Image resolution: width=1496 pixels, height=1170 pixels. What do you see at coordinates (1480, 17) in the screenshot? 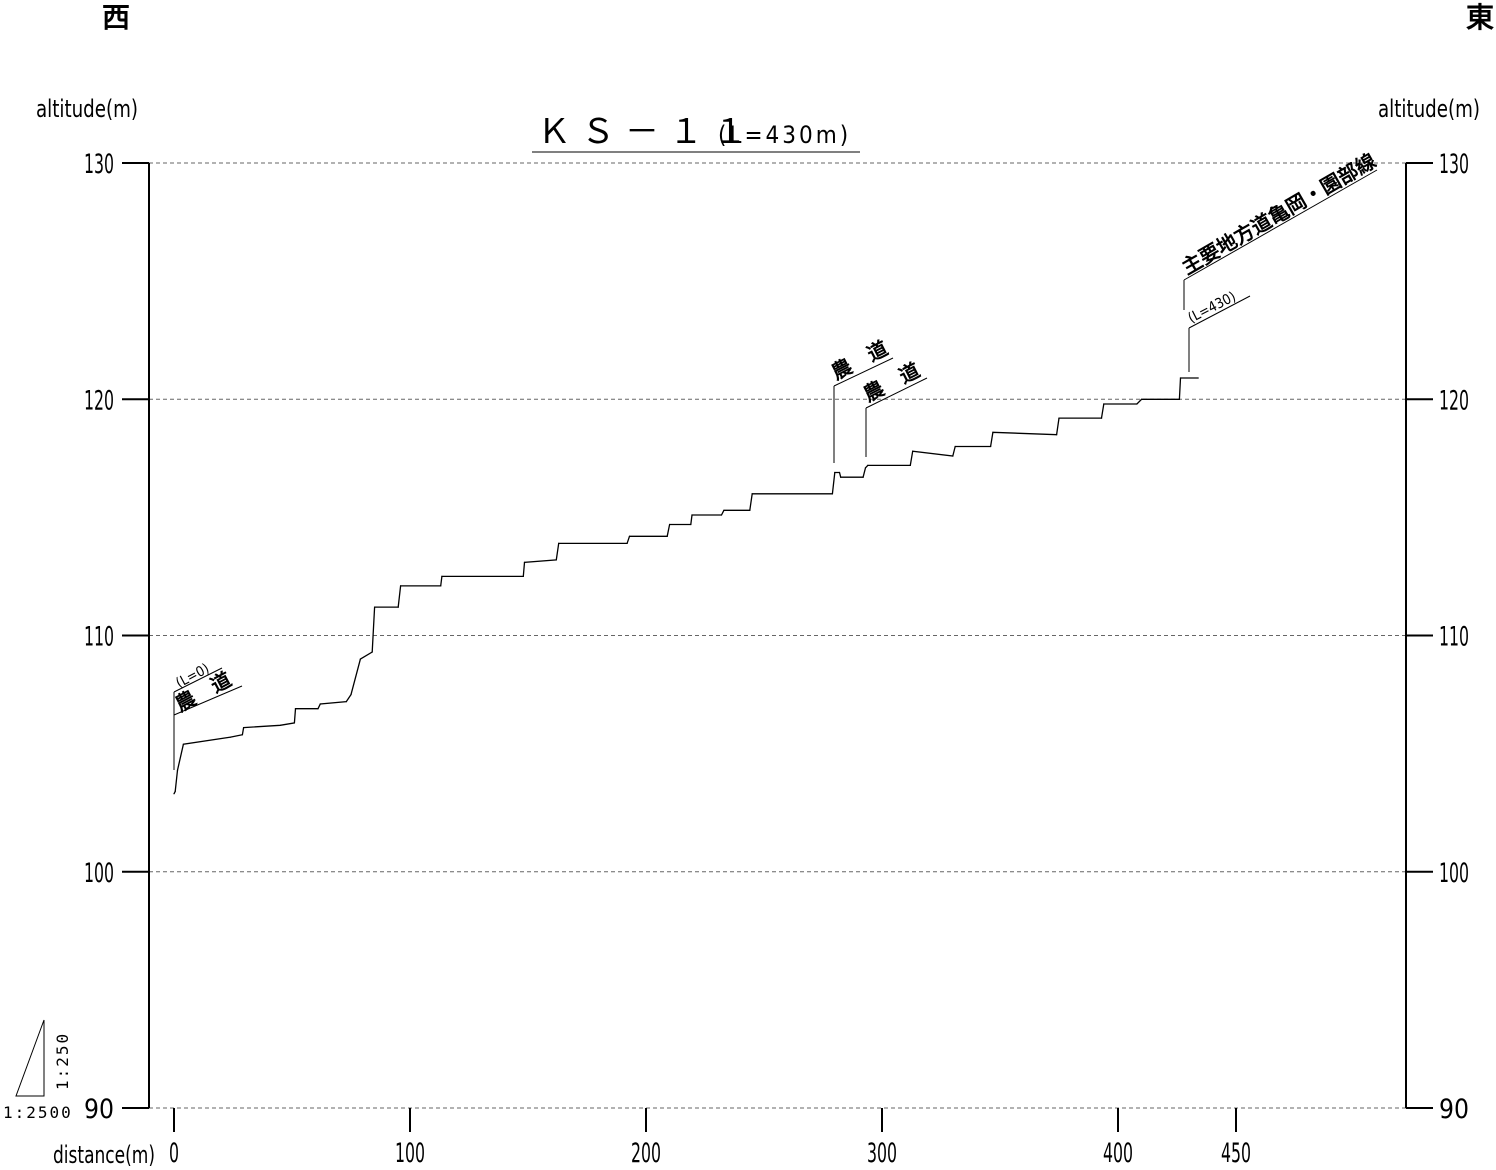
I see `east-direction-label: 東` at bounding box center [1480, 17].